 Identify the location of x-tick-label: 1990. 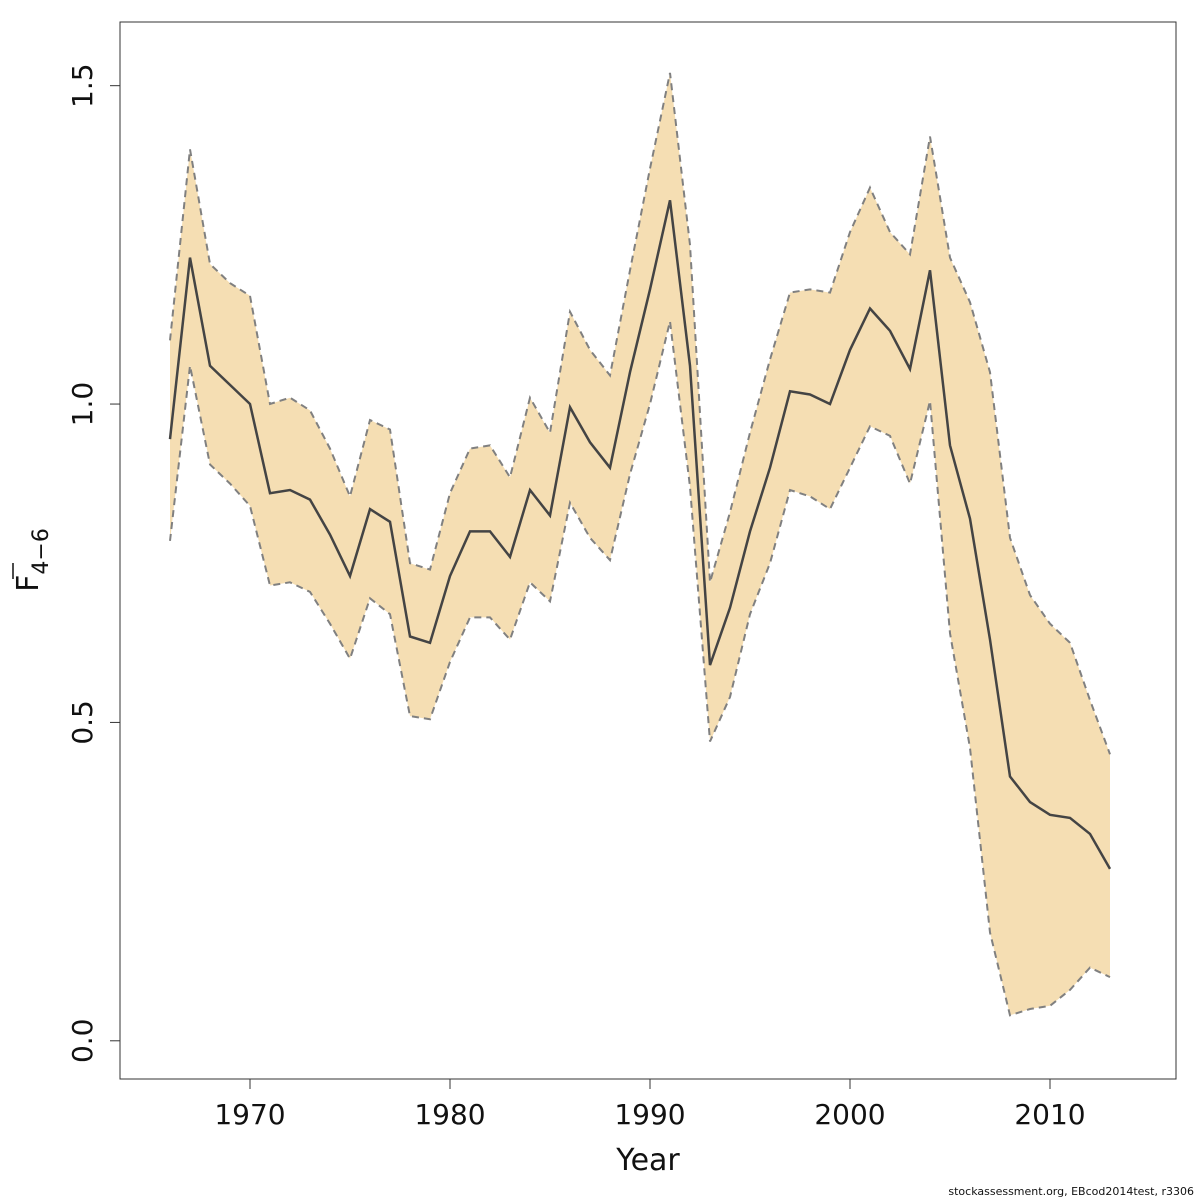
(649, 1114).